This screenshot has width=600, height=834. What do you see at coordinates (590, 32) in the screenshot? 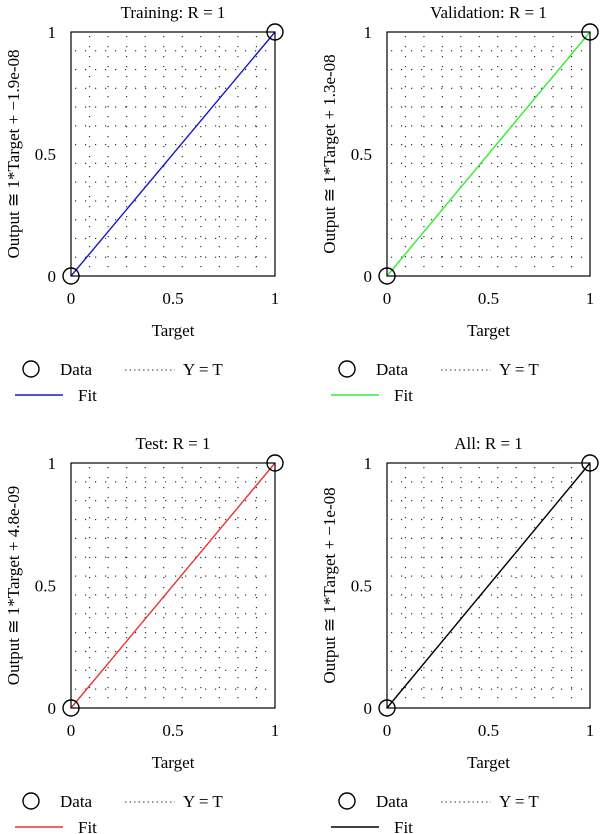
I see `data-point` at bounding box center [590, 32].